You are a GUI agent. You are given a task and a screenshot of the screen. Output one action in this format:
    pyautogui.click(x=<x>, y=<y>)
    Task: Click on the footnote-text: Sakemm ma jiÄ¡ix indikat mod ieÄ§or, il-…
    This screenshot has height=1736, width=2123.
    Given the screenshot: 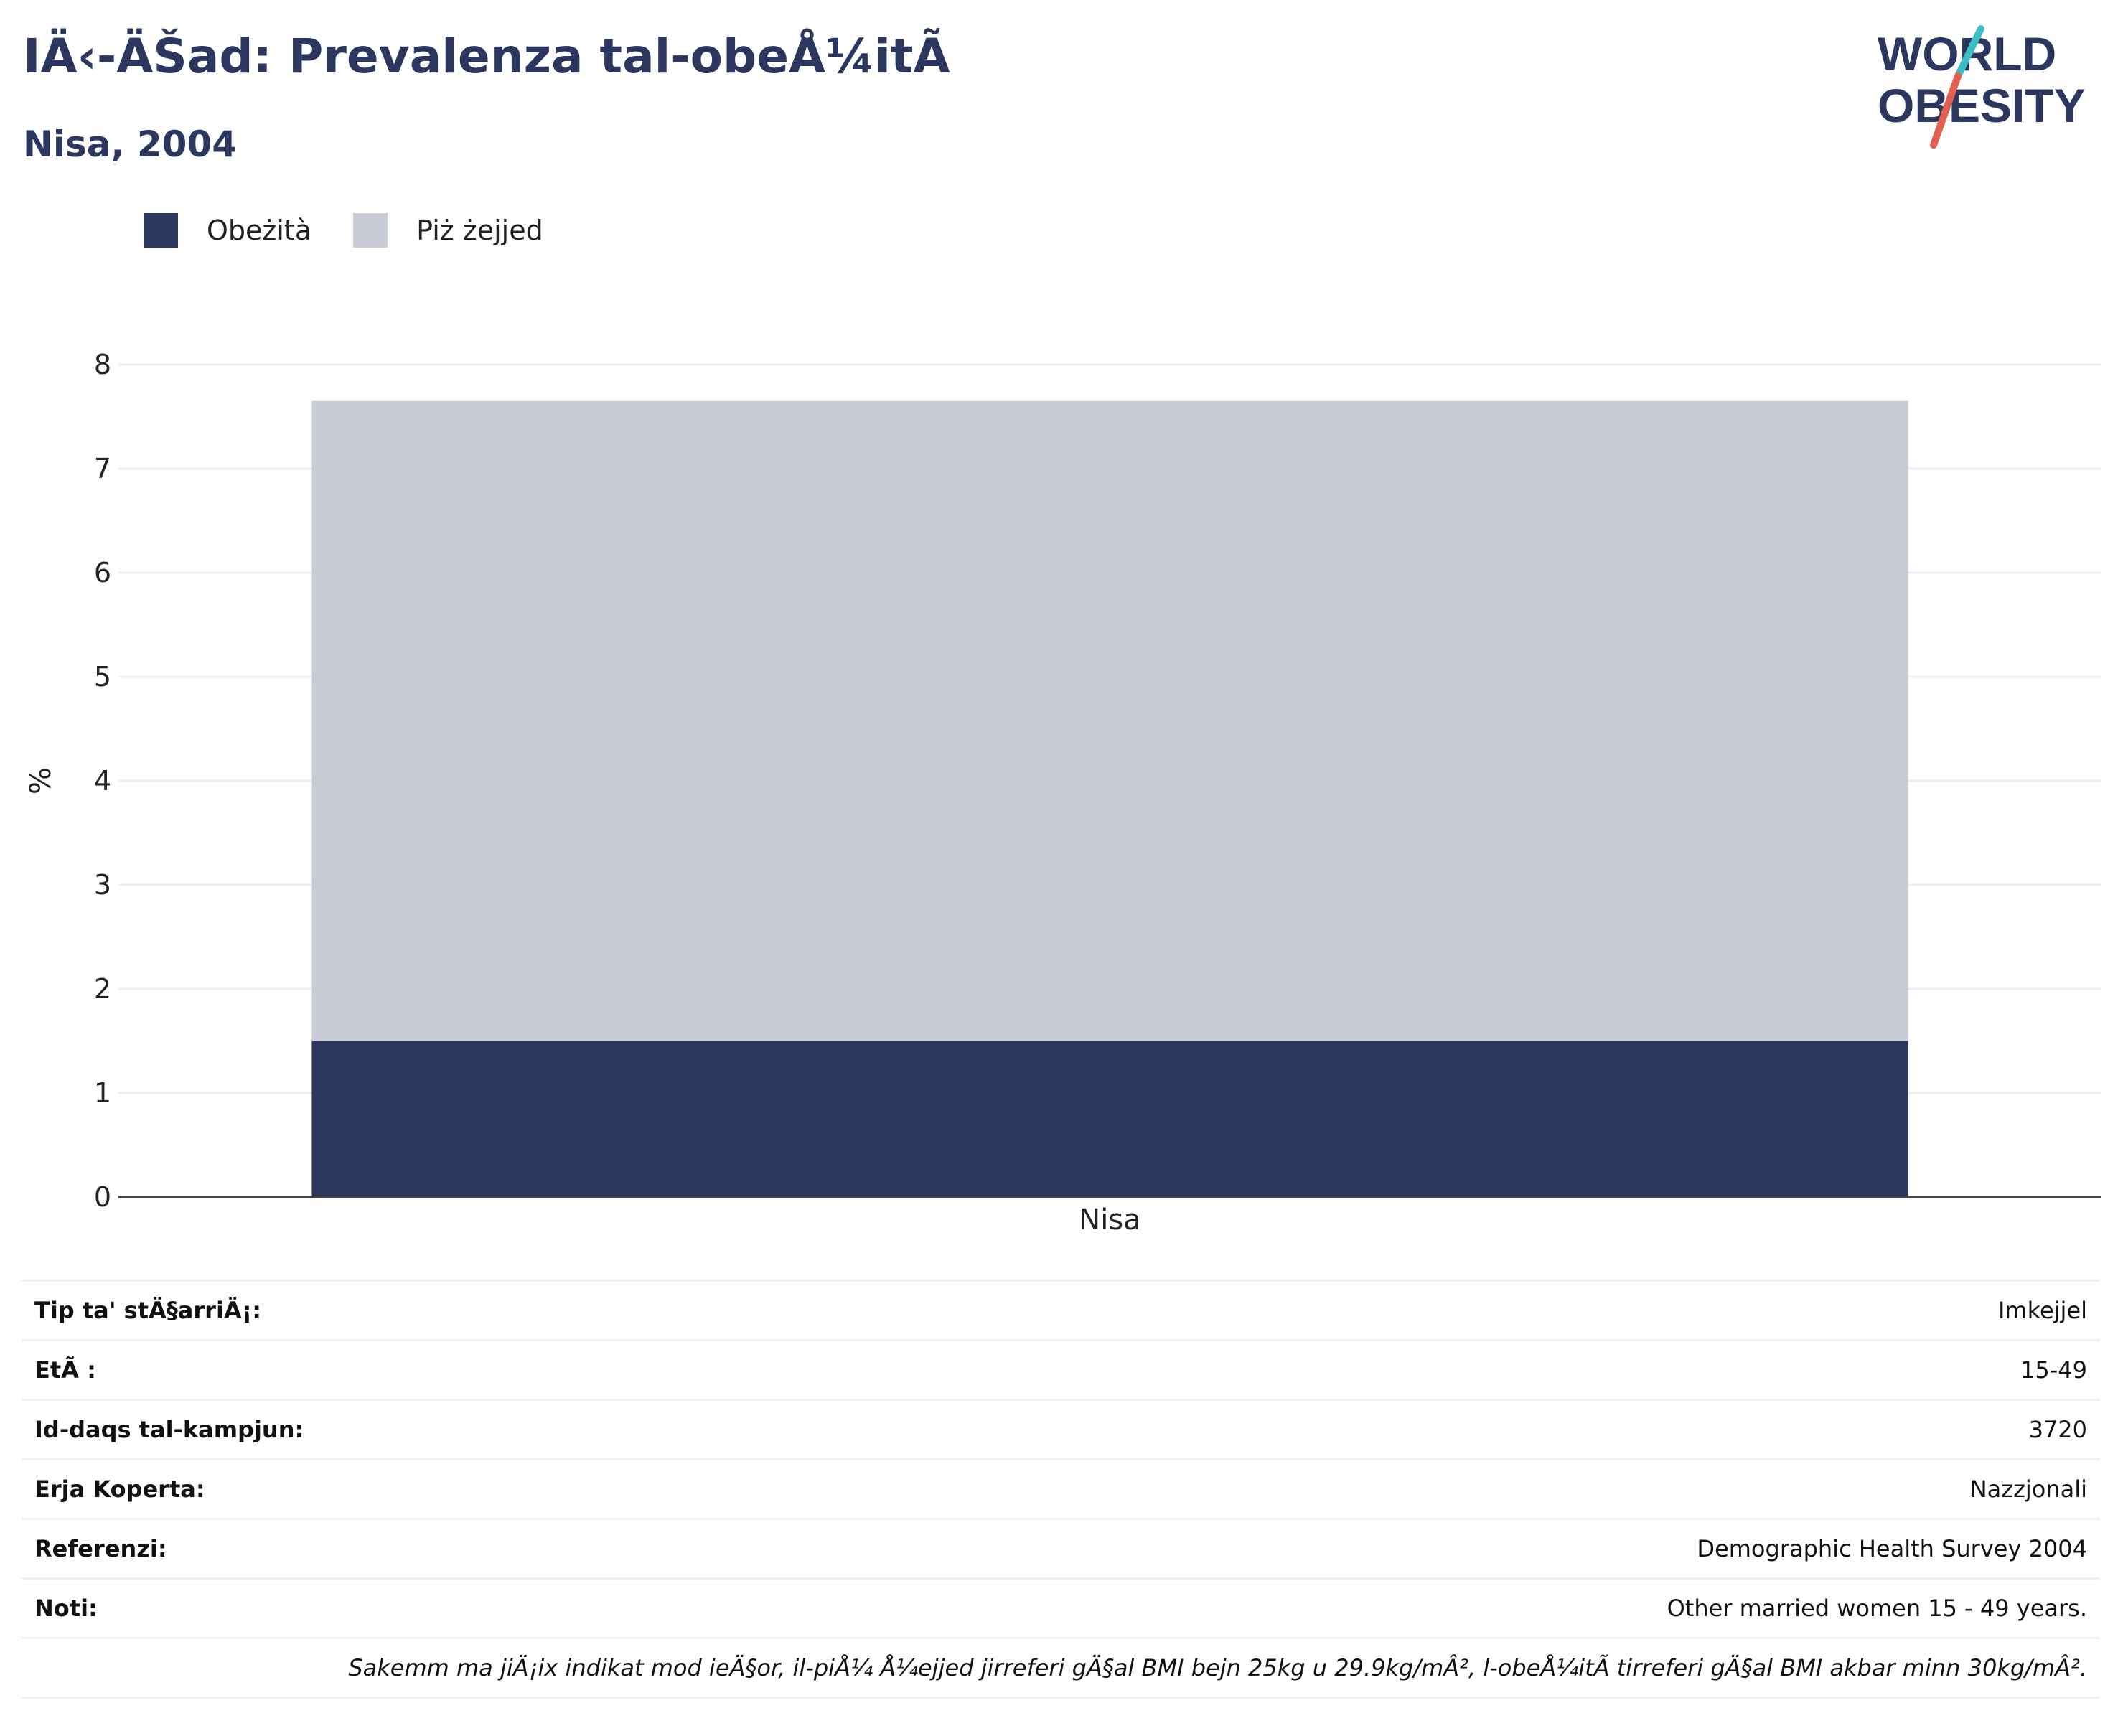 What is the action you would take?
    pyautogui.click(x=1217, y=1667)
    